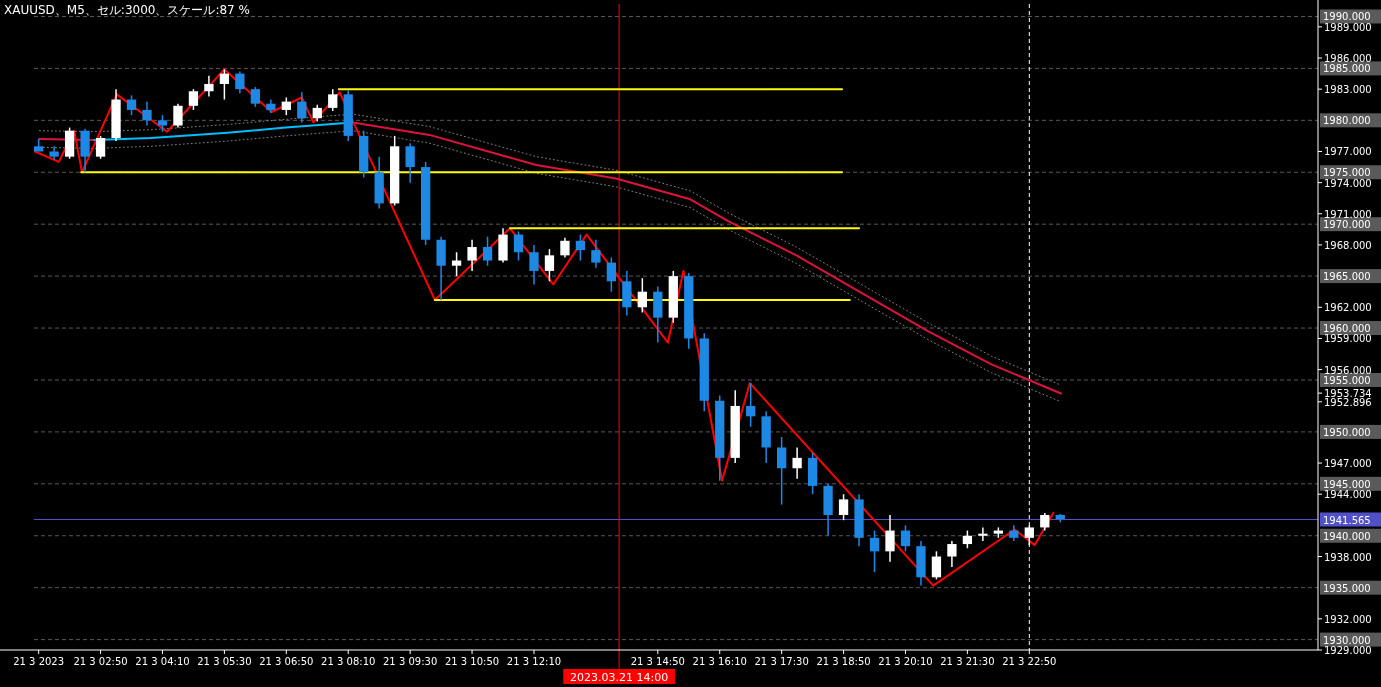 This screenshot has width=1381, height=687. I want to click on ref-line-label: 1941.565, so click(1347, 520).